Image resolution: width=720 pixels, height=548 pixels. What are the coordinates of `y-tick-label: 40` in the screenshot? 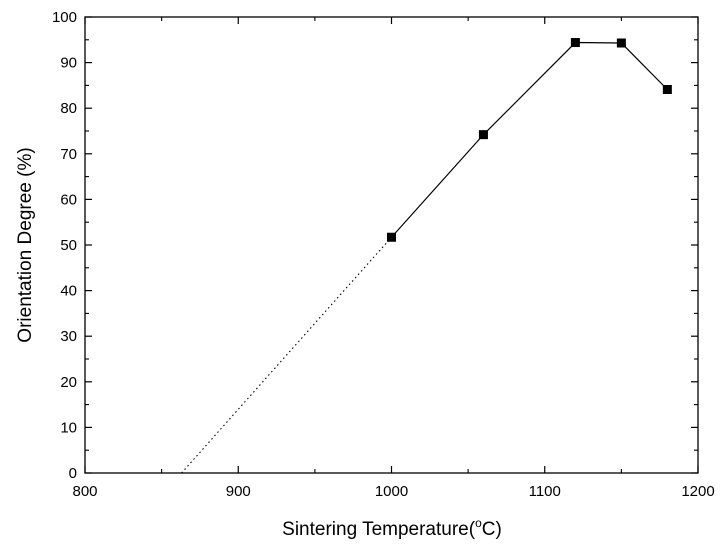 It's located at (68, 291).